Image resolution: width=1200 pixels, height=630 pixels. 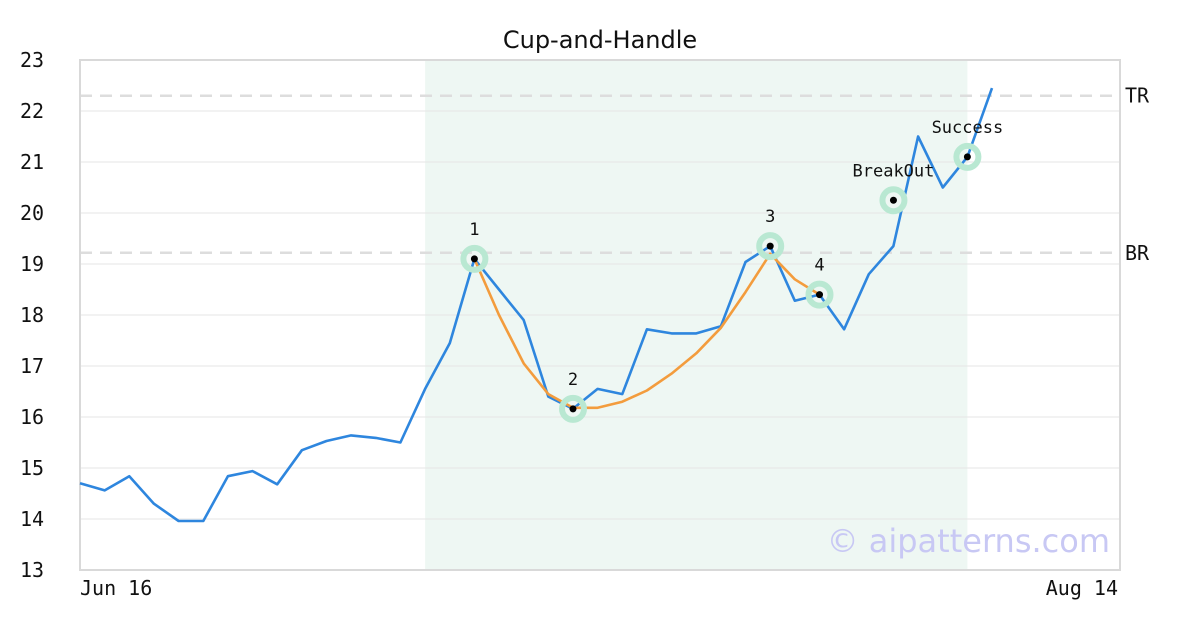 I want to click on y-tick-label: 21, so click(x=32, y=162).